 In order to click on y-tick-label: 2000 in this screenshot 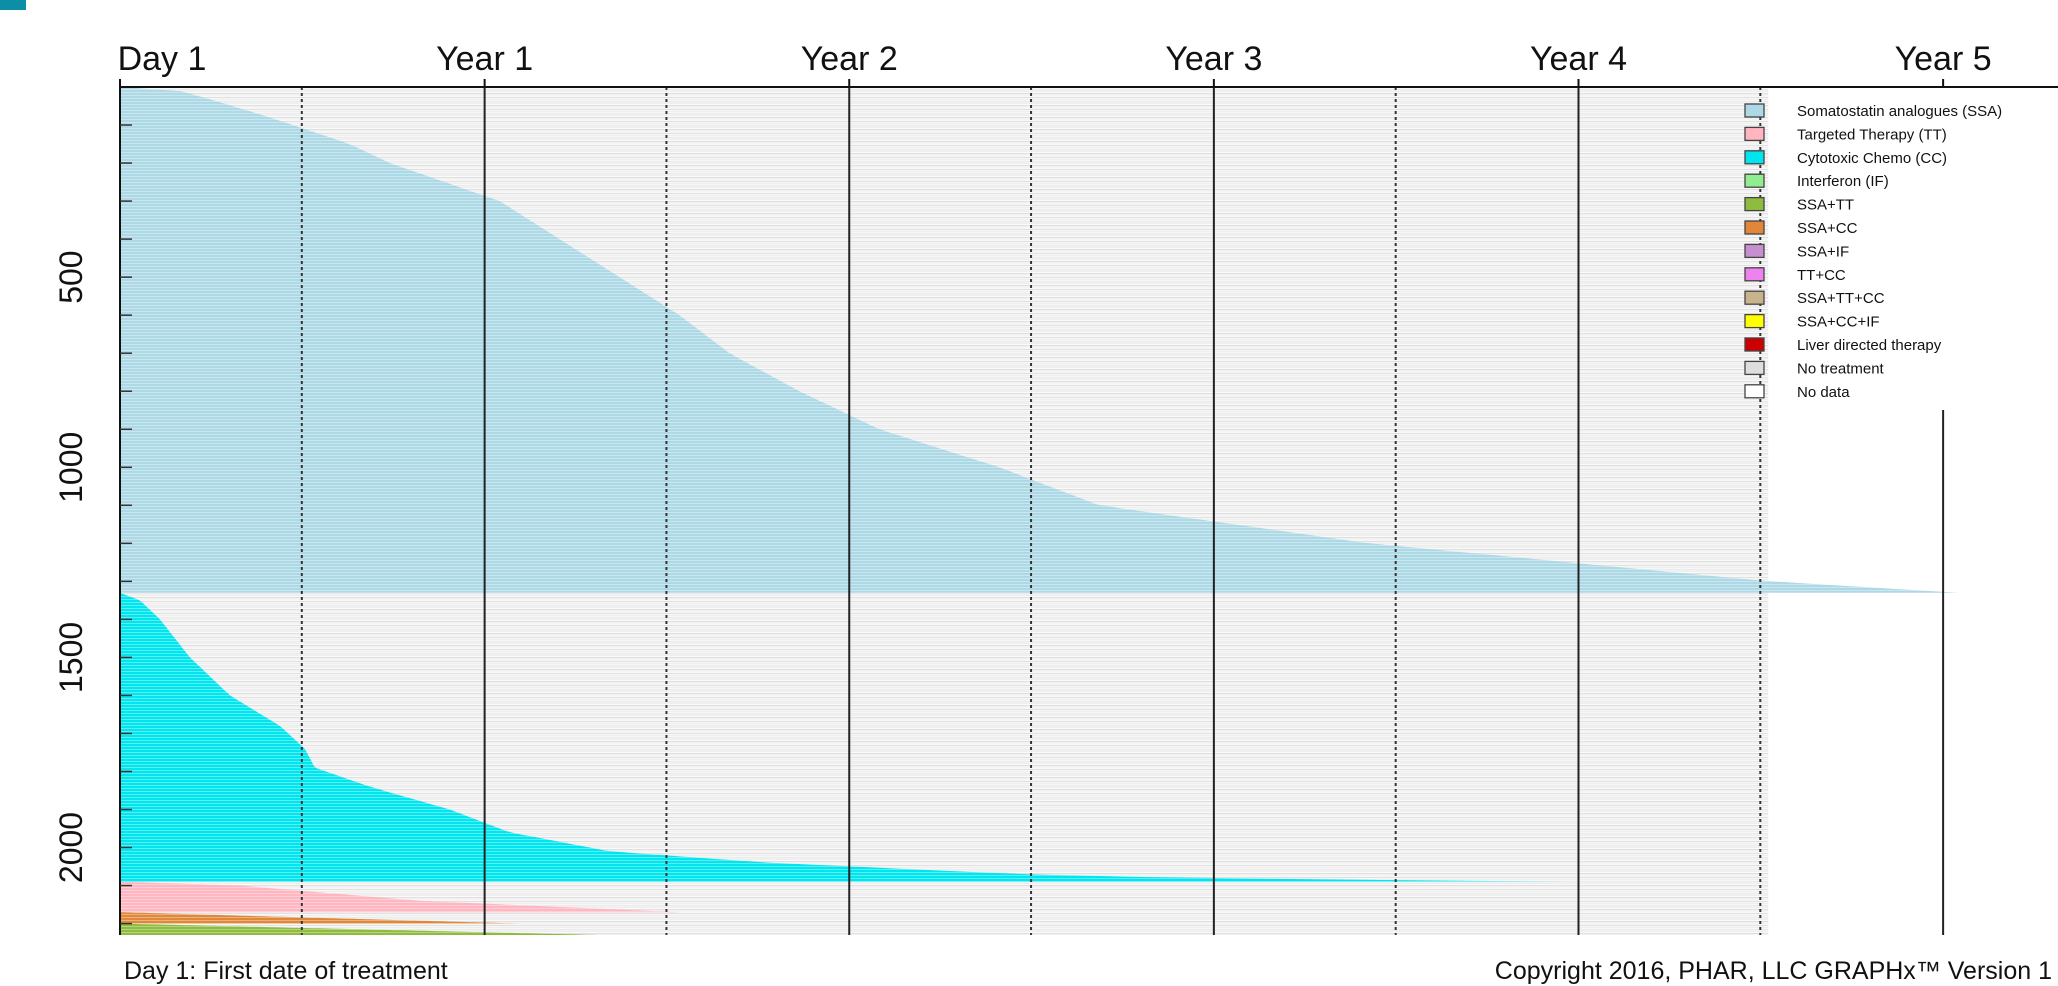, I will do `click(71, 847)`.